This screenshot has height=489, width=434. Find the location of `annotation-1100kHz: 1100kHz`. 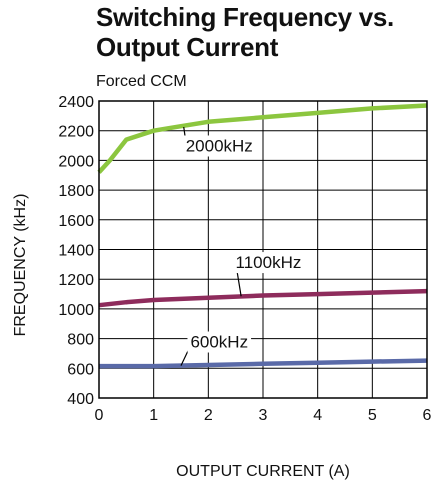

annotation-1100kHz: 1100kHz is located at coordinates (268, 274).